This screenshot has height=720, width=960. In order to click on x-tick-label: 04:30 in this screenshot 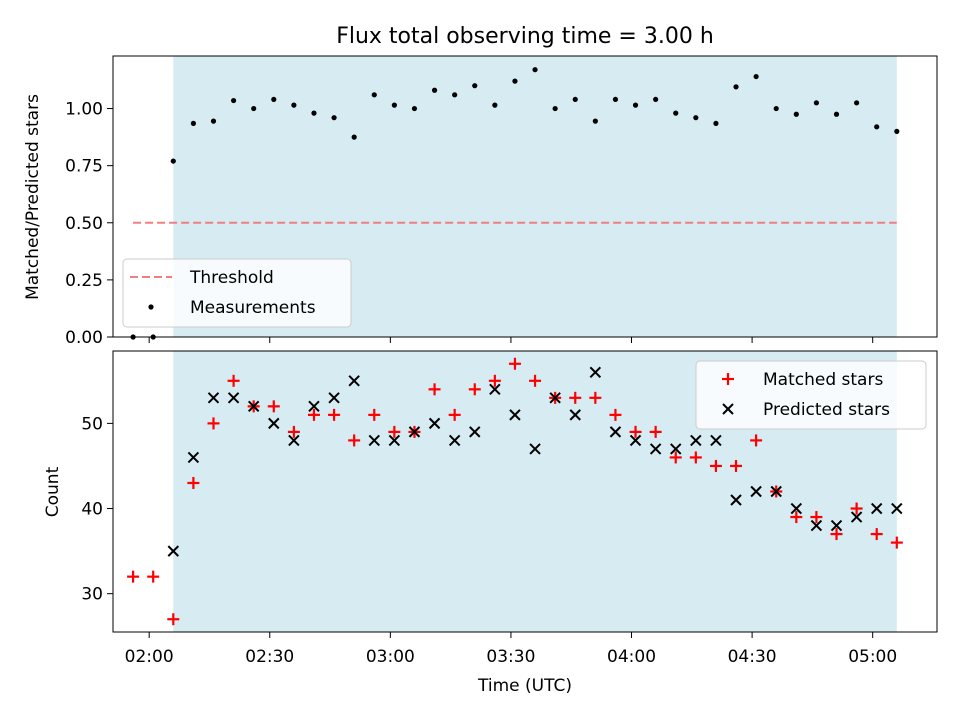, I will do `click(752, 657)`.